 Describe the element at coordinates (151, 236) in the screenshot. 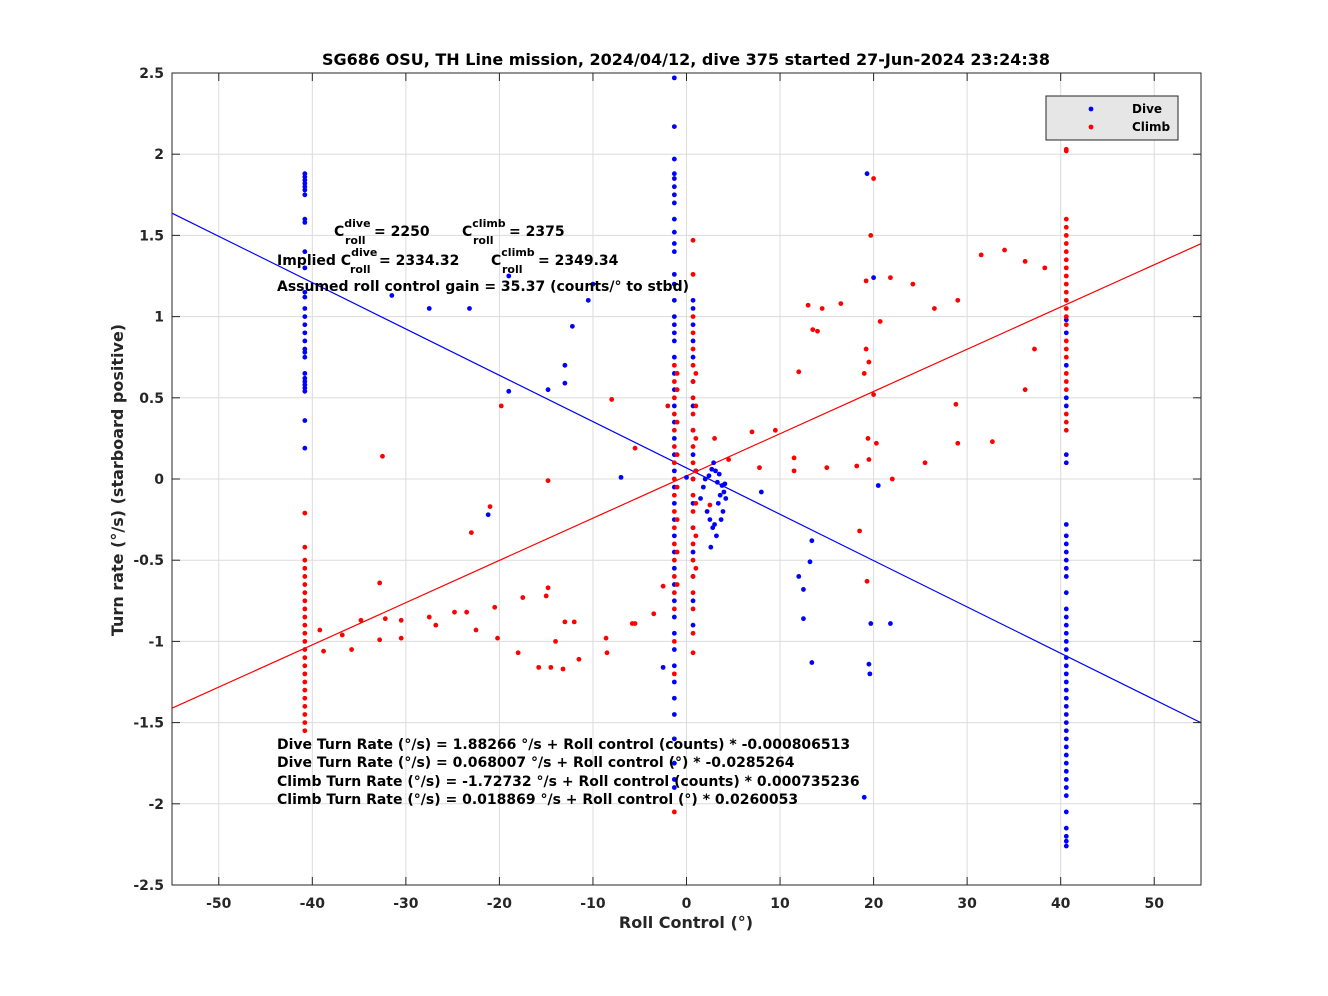

I see `y-tick-label: 1.5` at that location.